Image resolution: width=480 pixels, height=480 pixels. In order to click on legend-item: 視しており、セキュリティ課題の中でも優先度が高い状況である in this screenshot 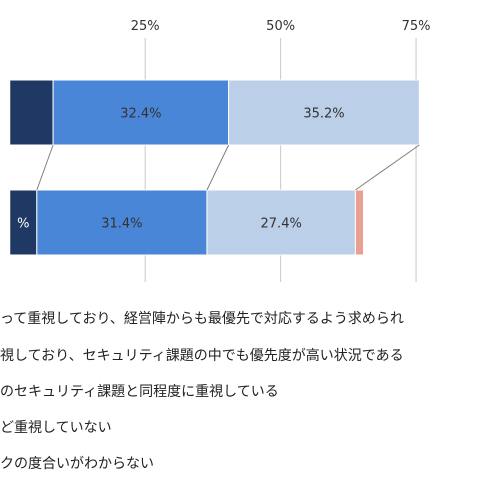, I will do `click(202, 356)`.